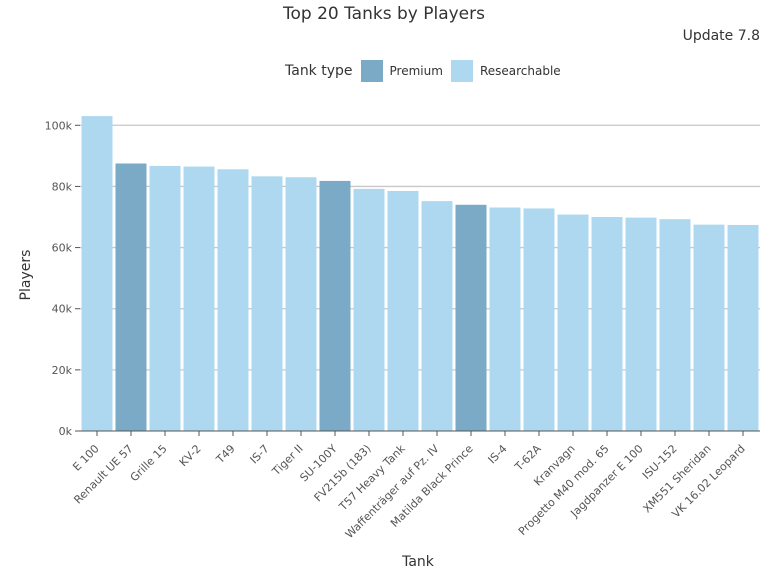 The height and width of the screenshot is (576, 768). Describe the element at coordinates (498, 454) in the screenshot. I see `x-tick-label: IS-4` at that location.